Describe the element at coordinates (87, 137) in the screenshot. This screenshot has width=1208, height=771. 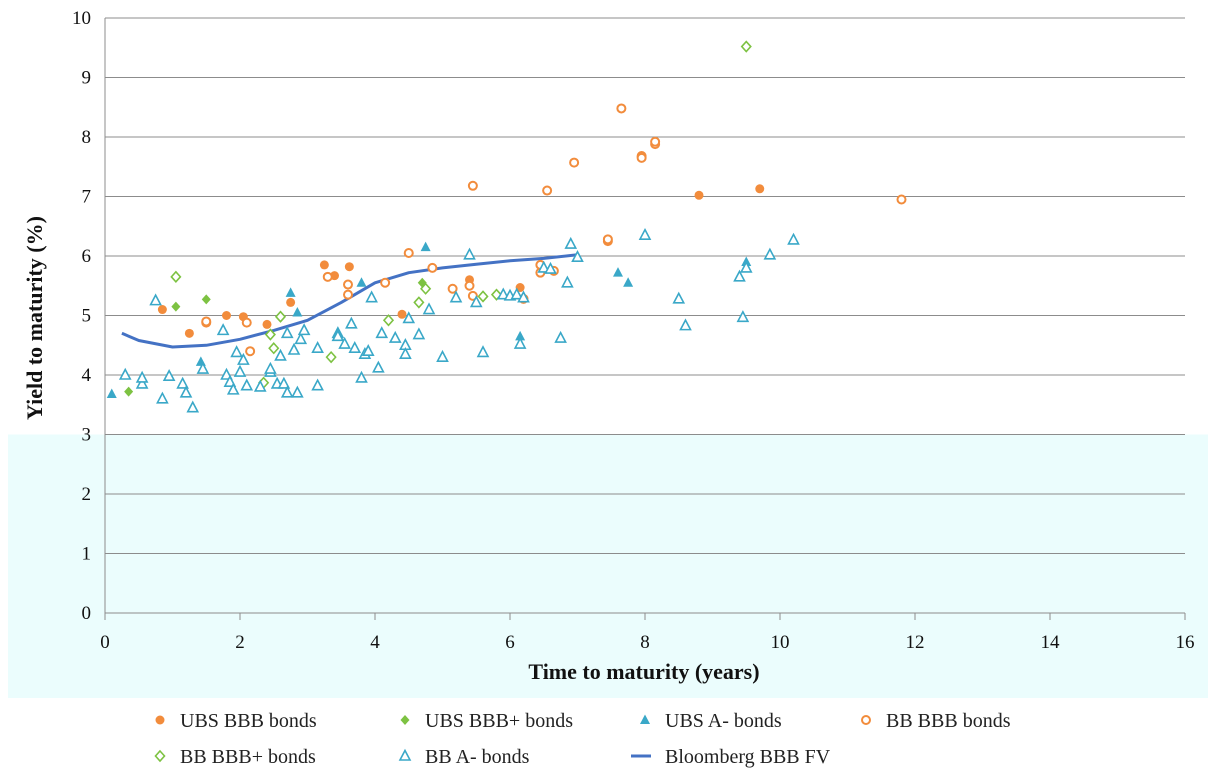
I see `y-tick-label-8: 8` at that location.